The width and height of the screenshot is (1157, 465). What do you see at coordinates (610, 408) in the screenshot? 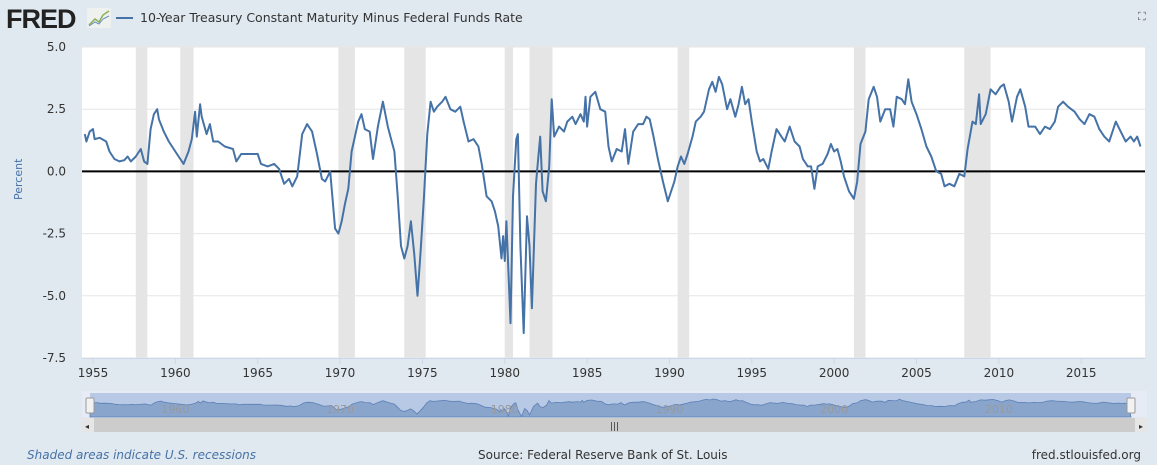
I see `navigator-series` at bounding box center [610, 408].